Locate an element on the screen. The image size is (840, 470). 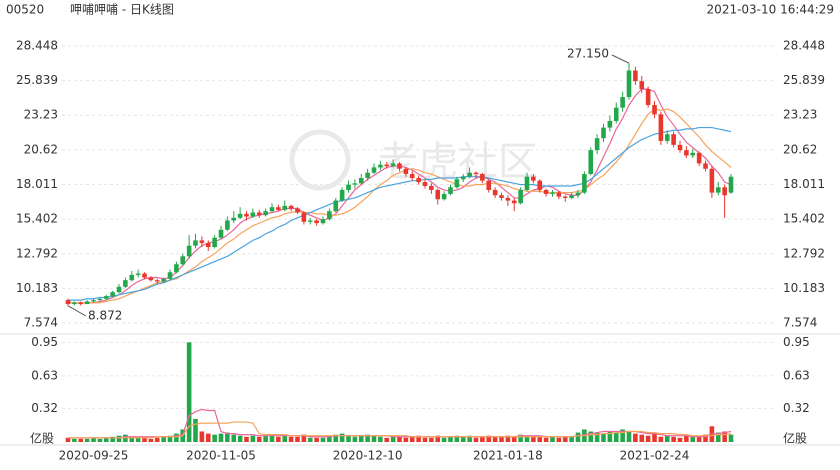
y-tick-label: 10.183 is located at coordinates (804, 288).